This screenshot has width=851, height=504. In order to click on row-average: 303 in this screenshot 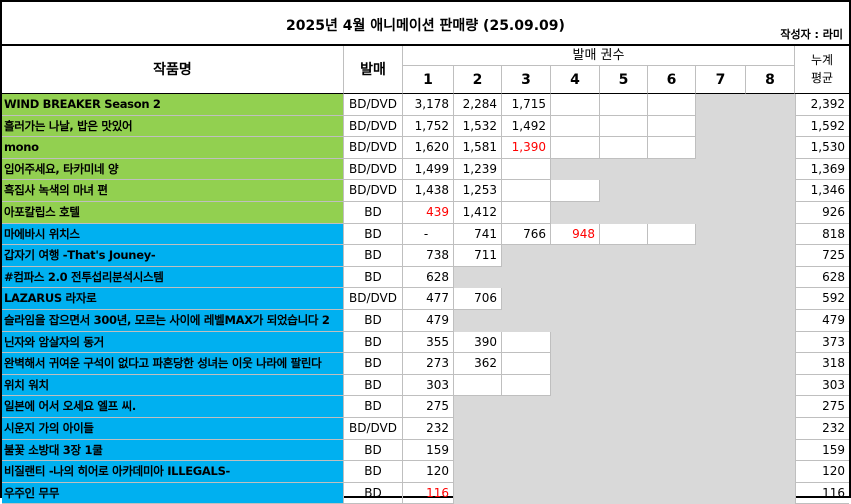, I will do `click(822, 385)`.